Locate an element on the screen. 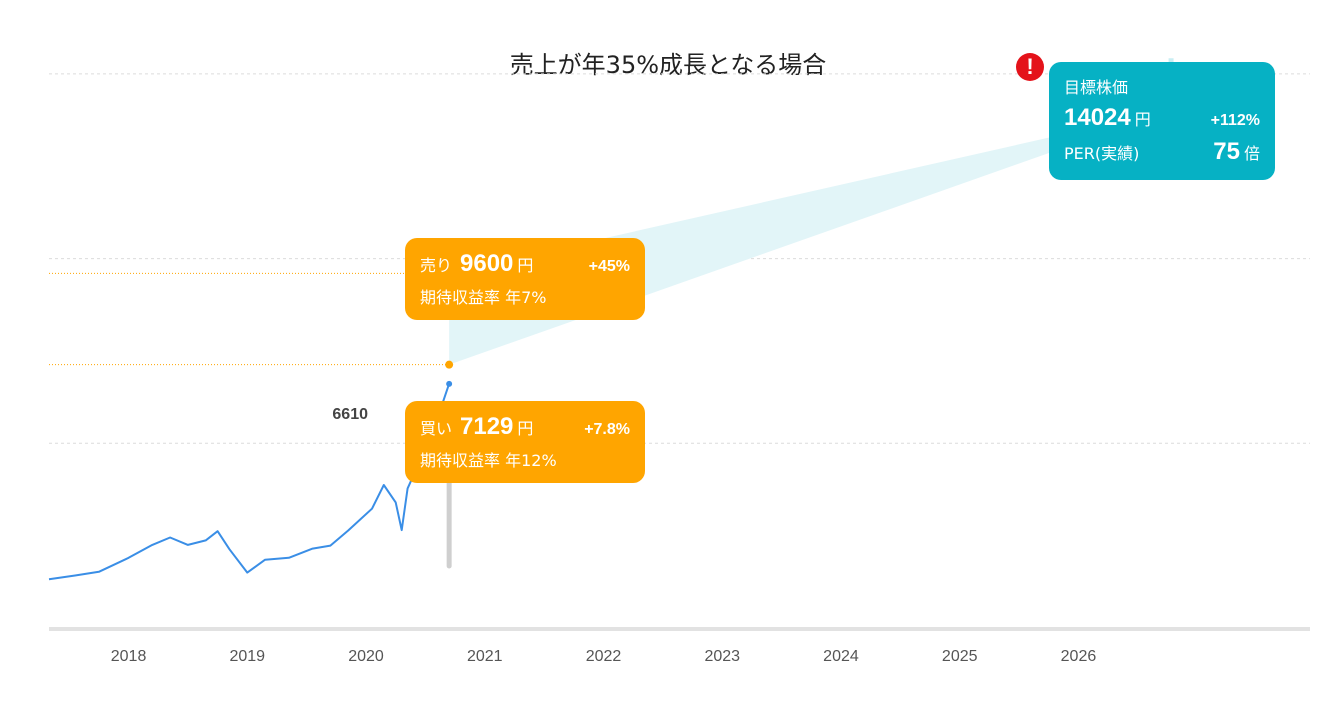 Image resolution: width=1343 pixels, height=710 pixels. buy-unit: 円 is located at coordinates (525, 428).